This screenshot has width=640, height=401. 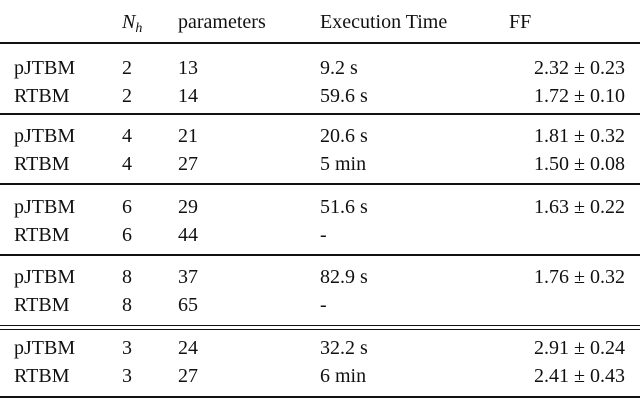 I want to click on table-cell: 2.41 ± 0.43, so click(x=579, y=376).